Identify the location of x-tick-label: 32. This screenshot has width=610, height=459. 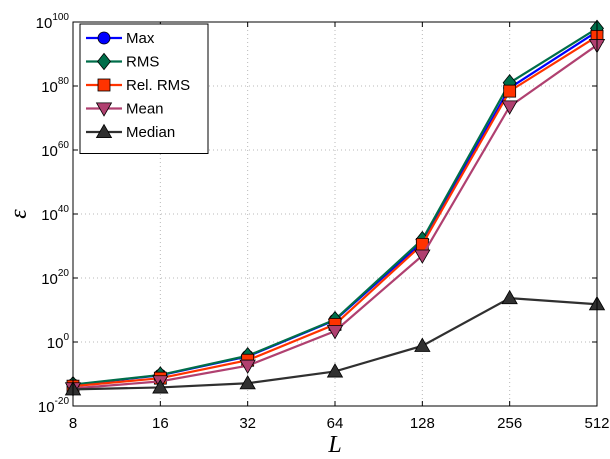
(247, 423).